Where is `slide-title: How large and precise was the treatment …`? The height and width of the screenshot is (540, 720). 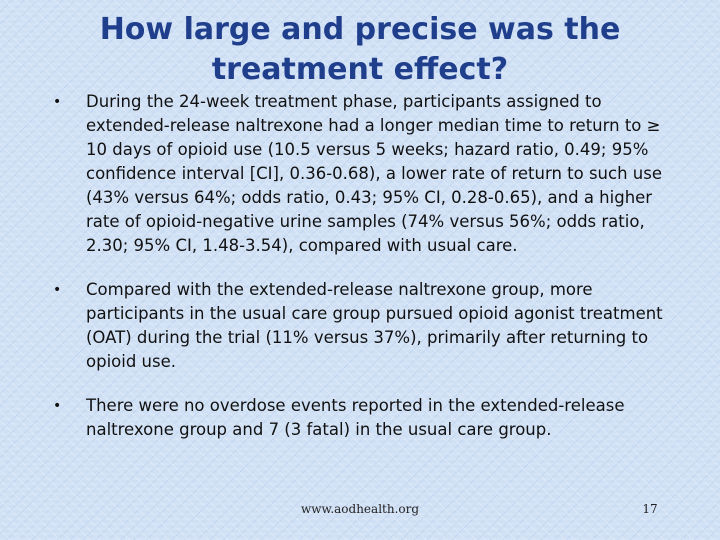 slide-title: How large and precise was the treatment … is located at coordinates (360, 49).